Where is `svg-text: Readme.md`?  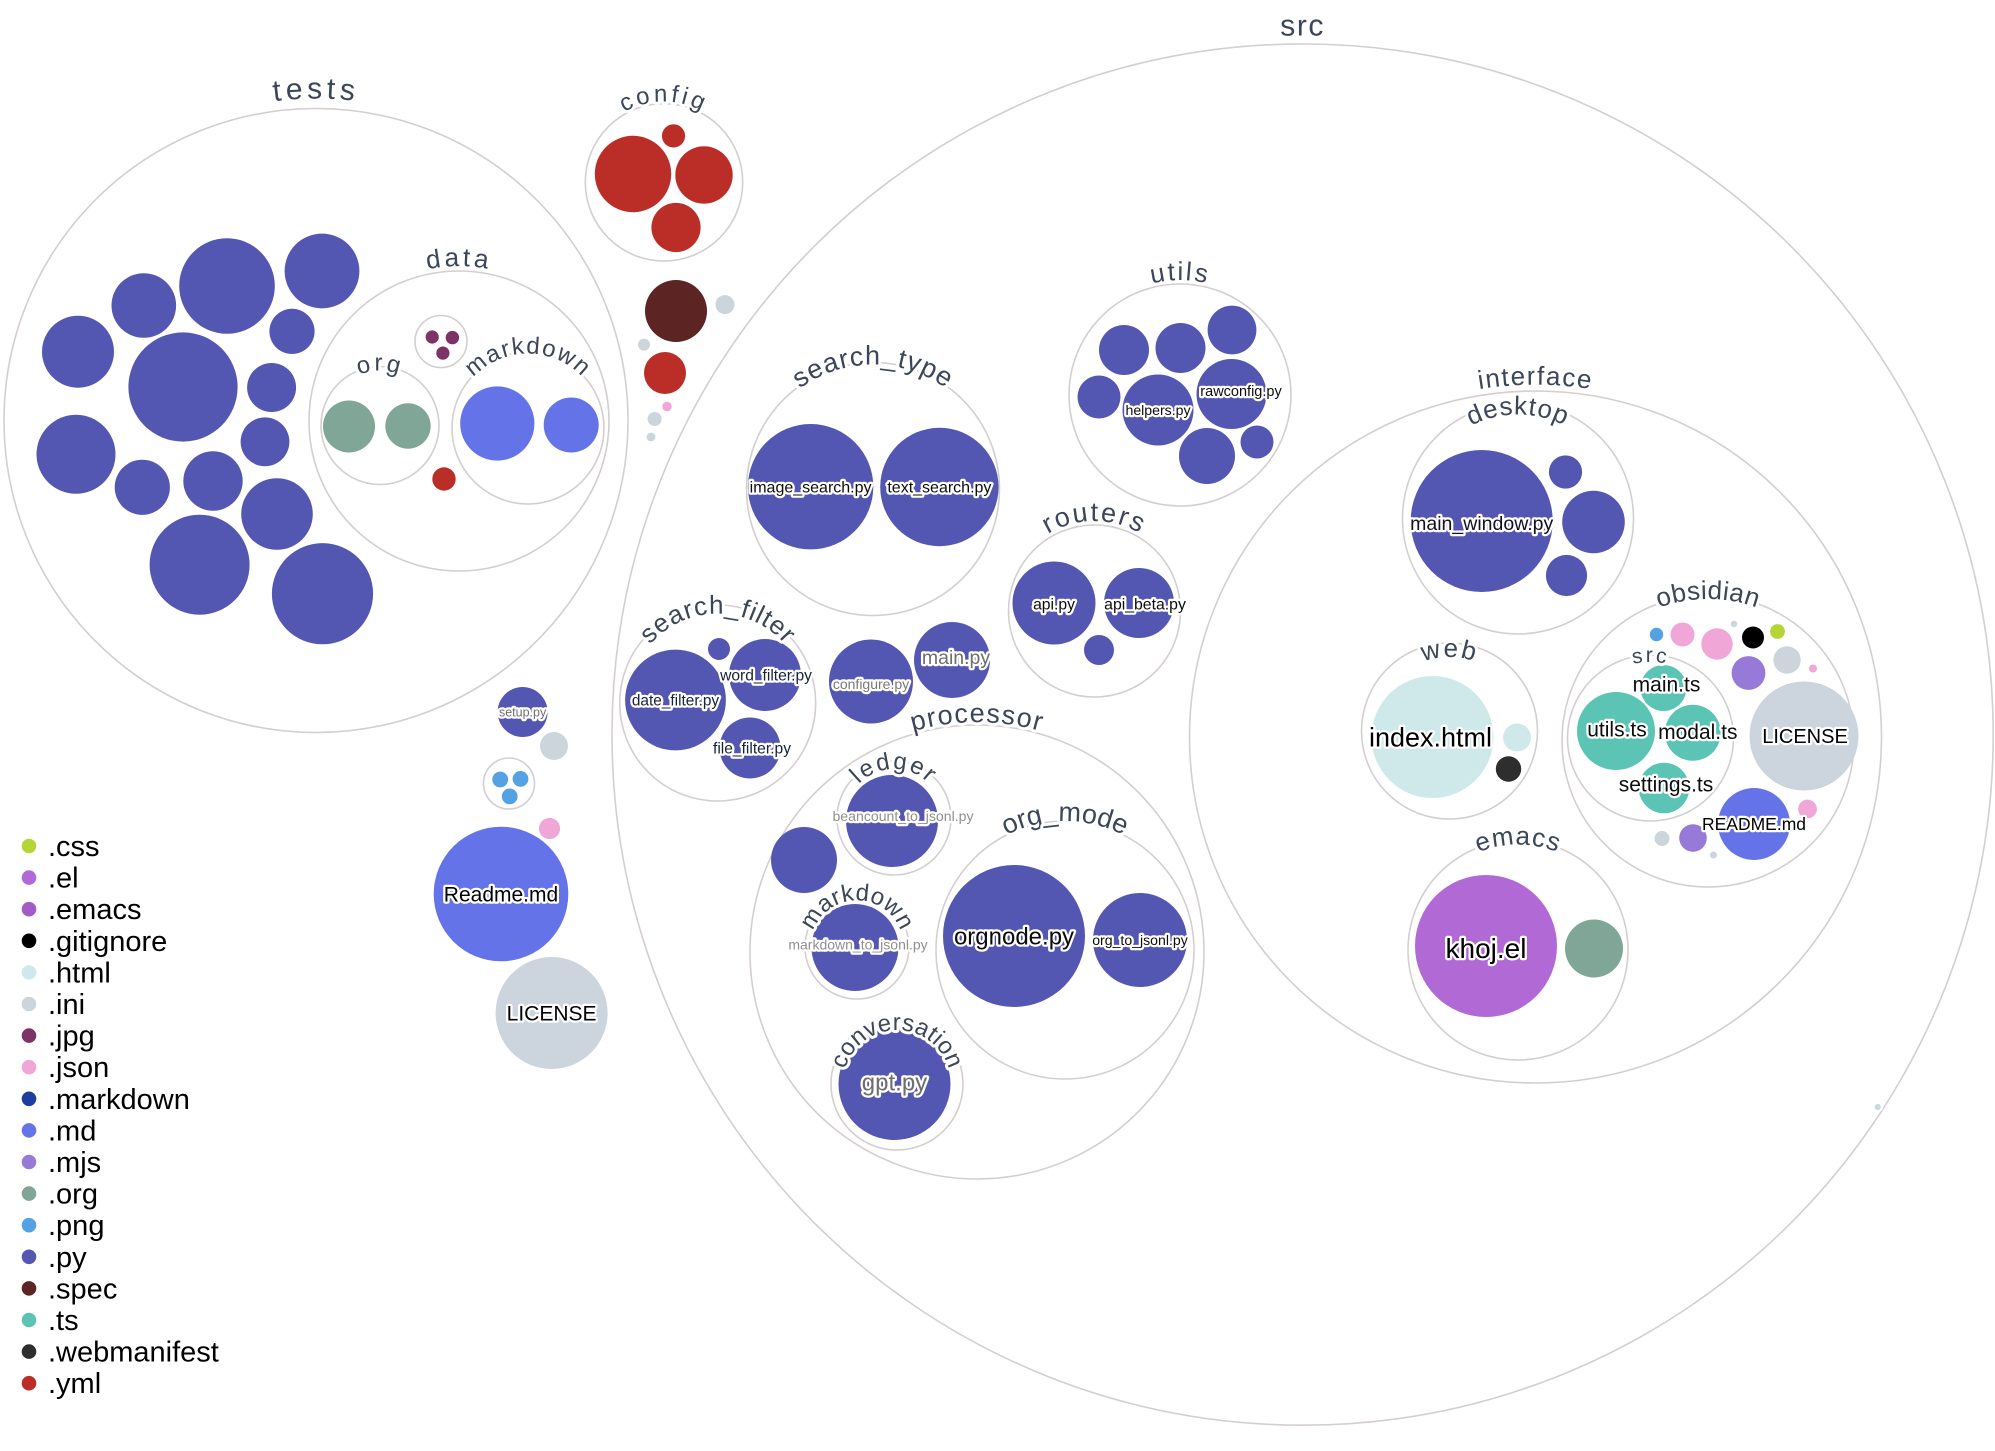 svg-text: Readme.md is located at coordinates (501, 894).